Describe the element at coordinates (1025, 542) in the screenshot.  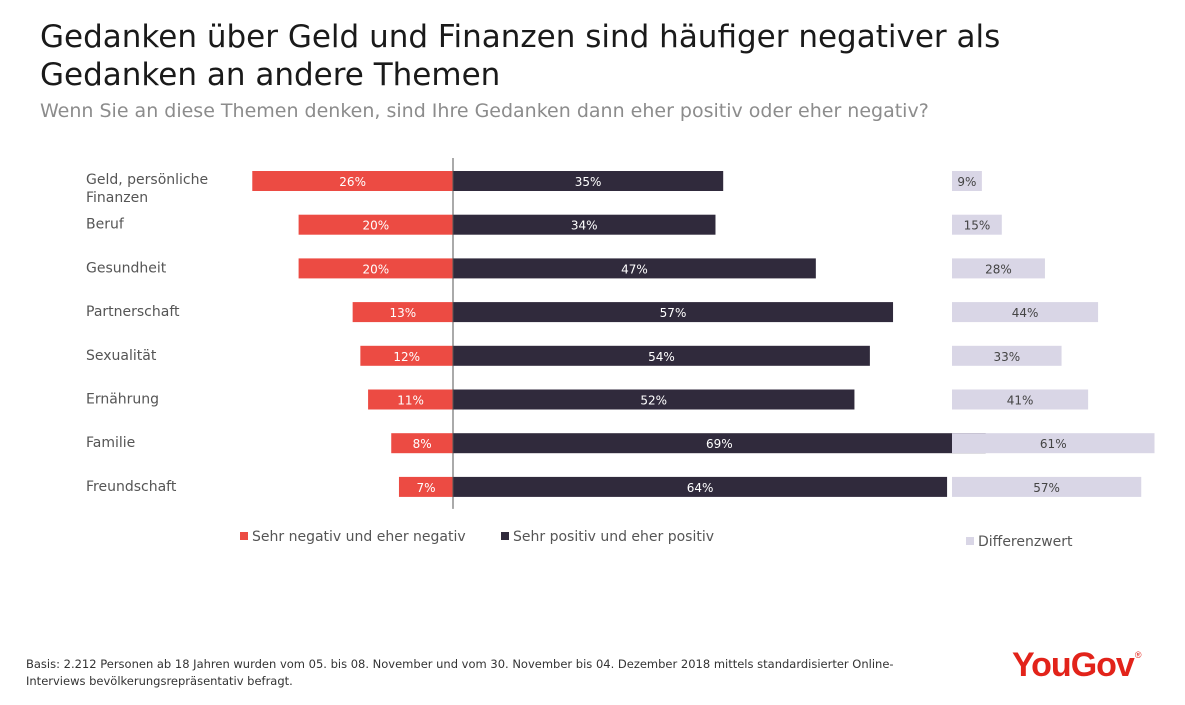
I see `legend-label: Differenzwert` at that location.